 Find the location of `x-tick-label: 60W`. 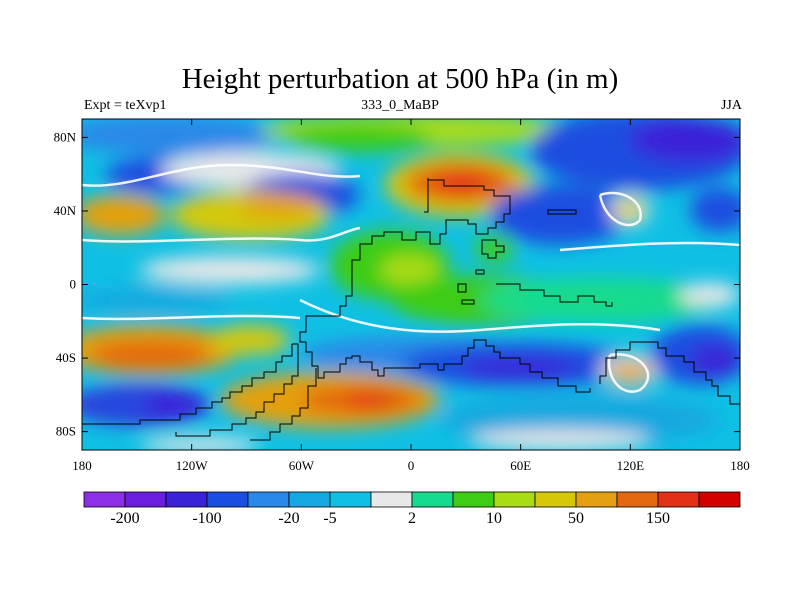

x-tick-label: 60W is located at coordinates (302, 465).